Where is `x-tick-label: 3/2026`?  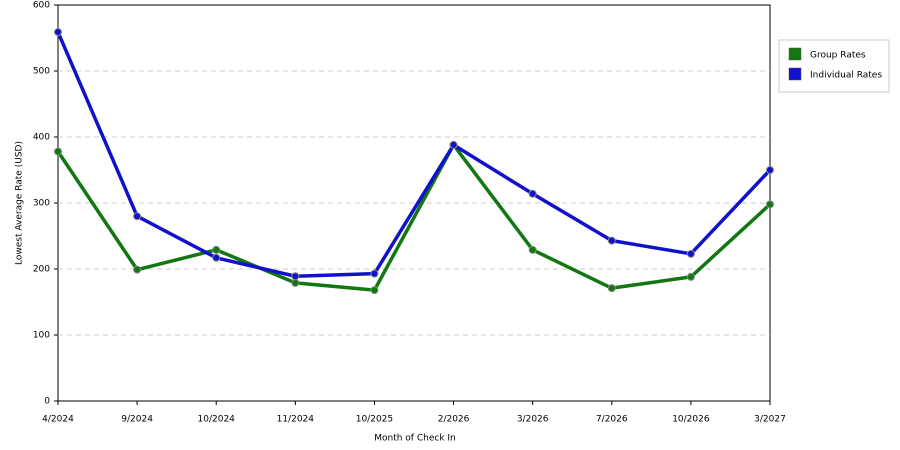 x-tick-label: 3/2026 is located at coordinates (533, 420).